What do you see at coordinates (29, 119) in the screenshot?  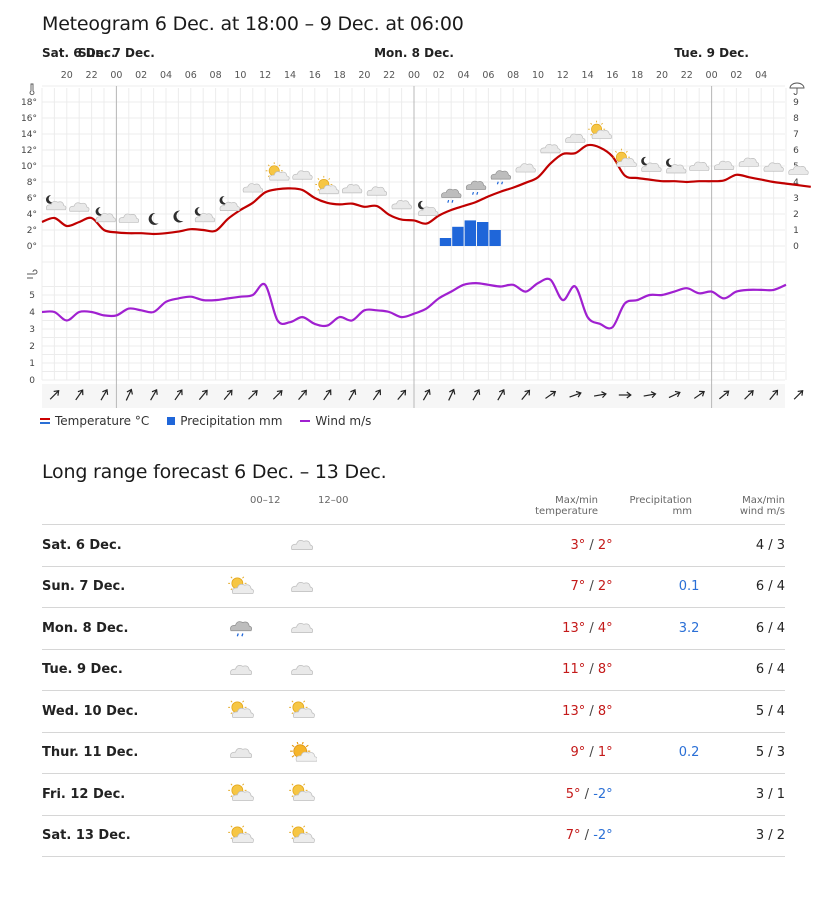 I see `temp-axis-label: 16°` at bounding box center [29, 119].